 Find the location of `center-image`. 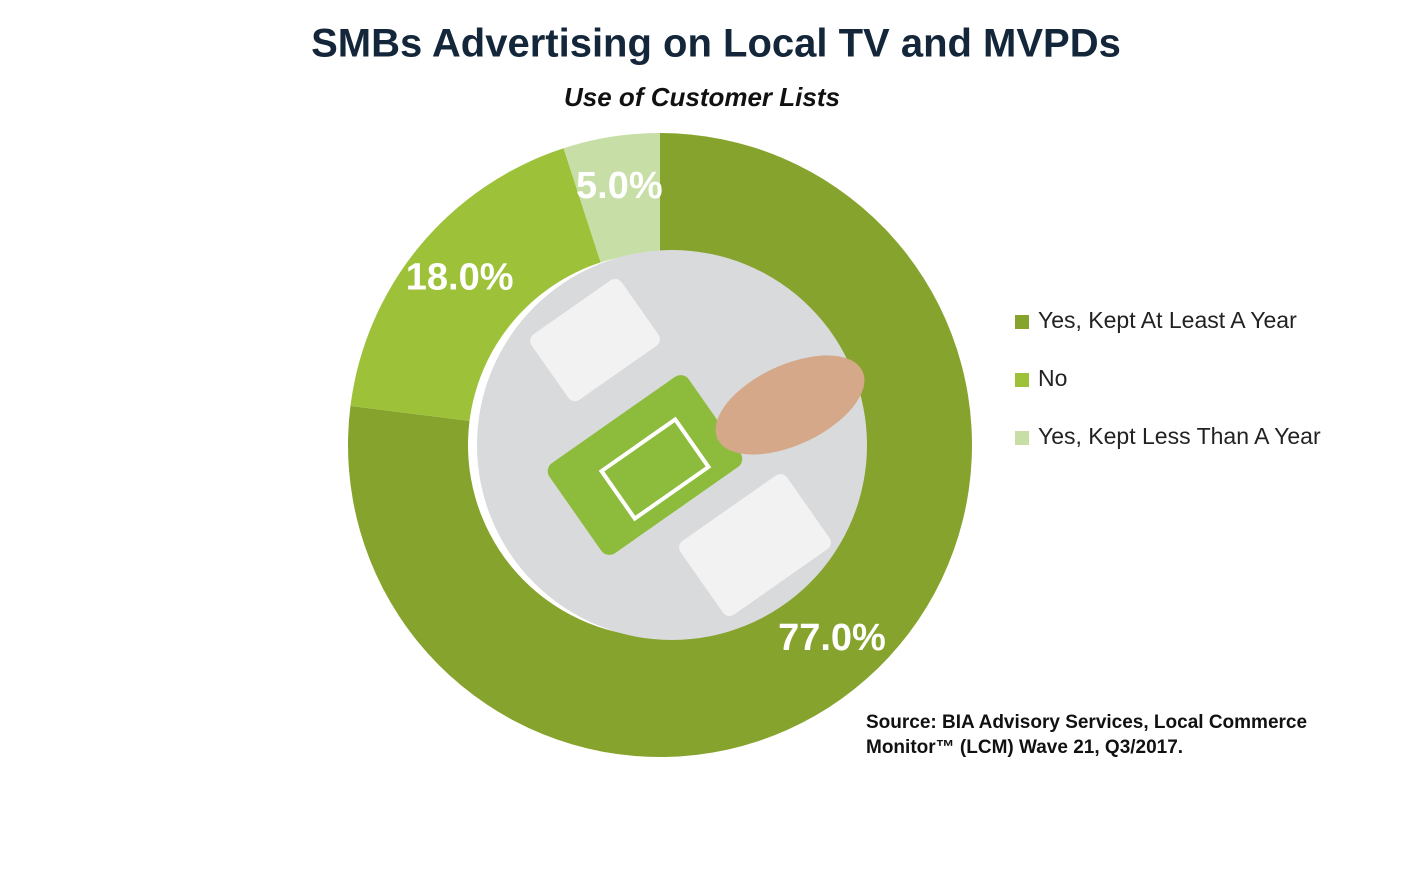

center-image is located at coordinates (672, 445).